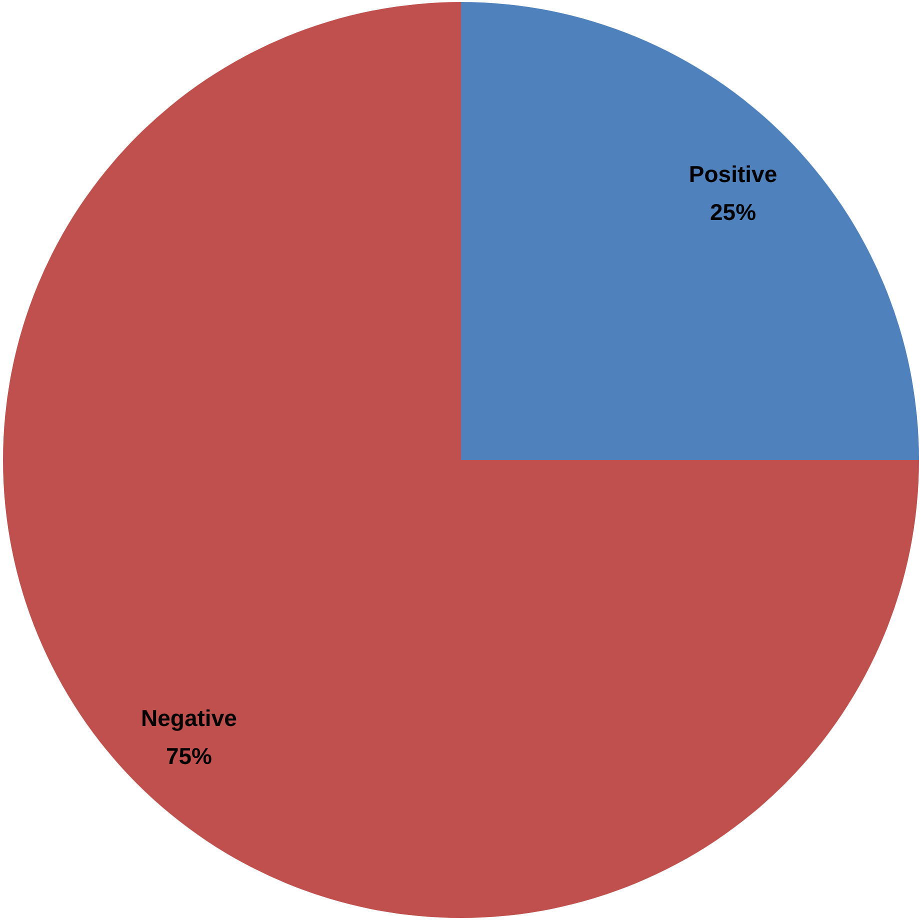 The image size is (922, 920). I want to click on data-label: 75%, so click(189, 756).